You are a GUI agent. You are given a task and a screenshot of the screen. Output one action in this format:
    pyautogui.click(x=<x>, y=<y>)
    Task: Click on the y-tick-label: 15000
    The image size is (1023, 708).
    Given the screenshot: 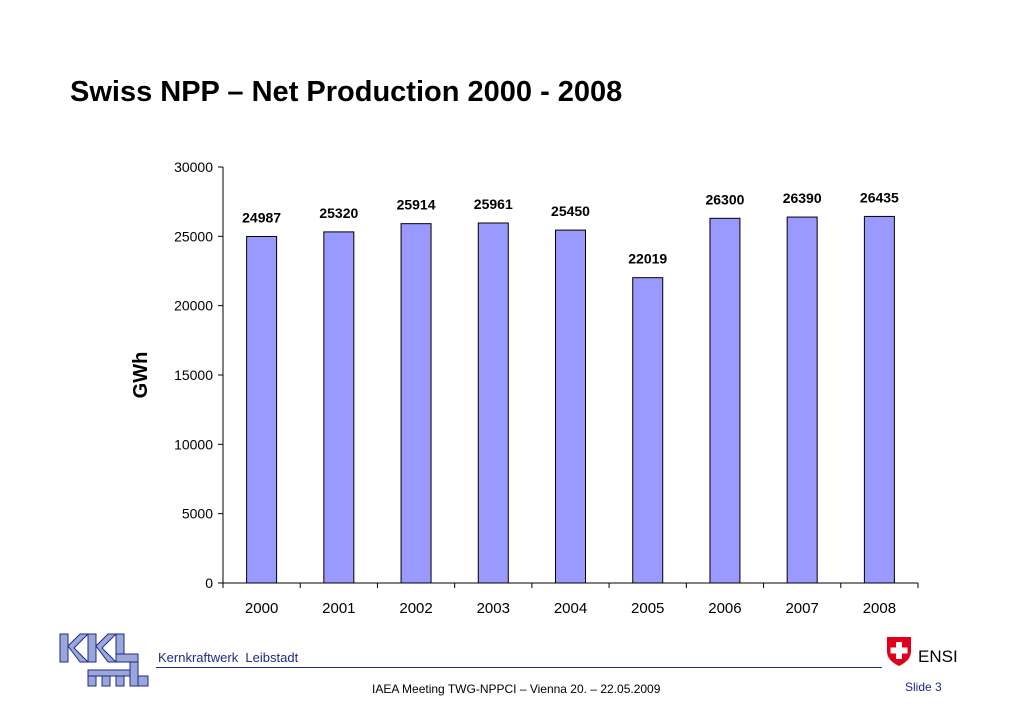 What is the action you would take?
    pyautogui.click(x=193, y=375)
    